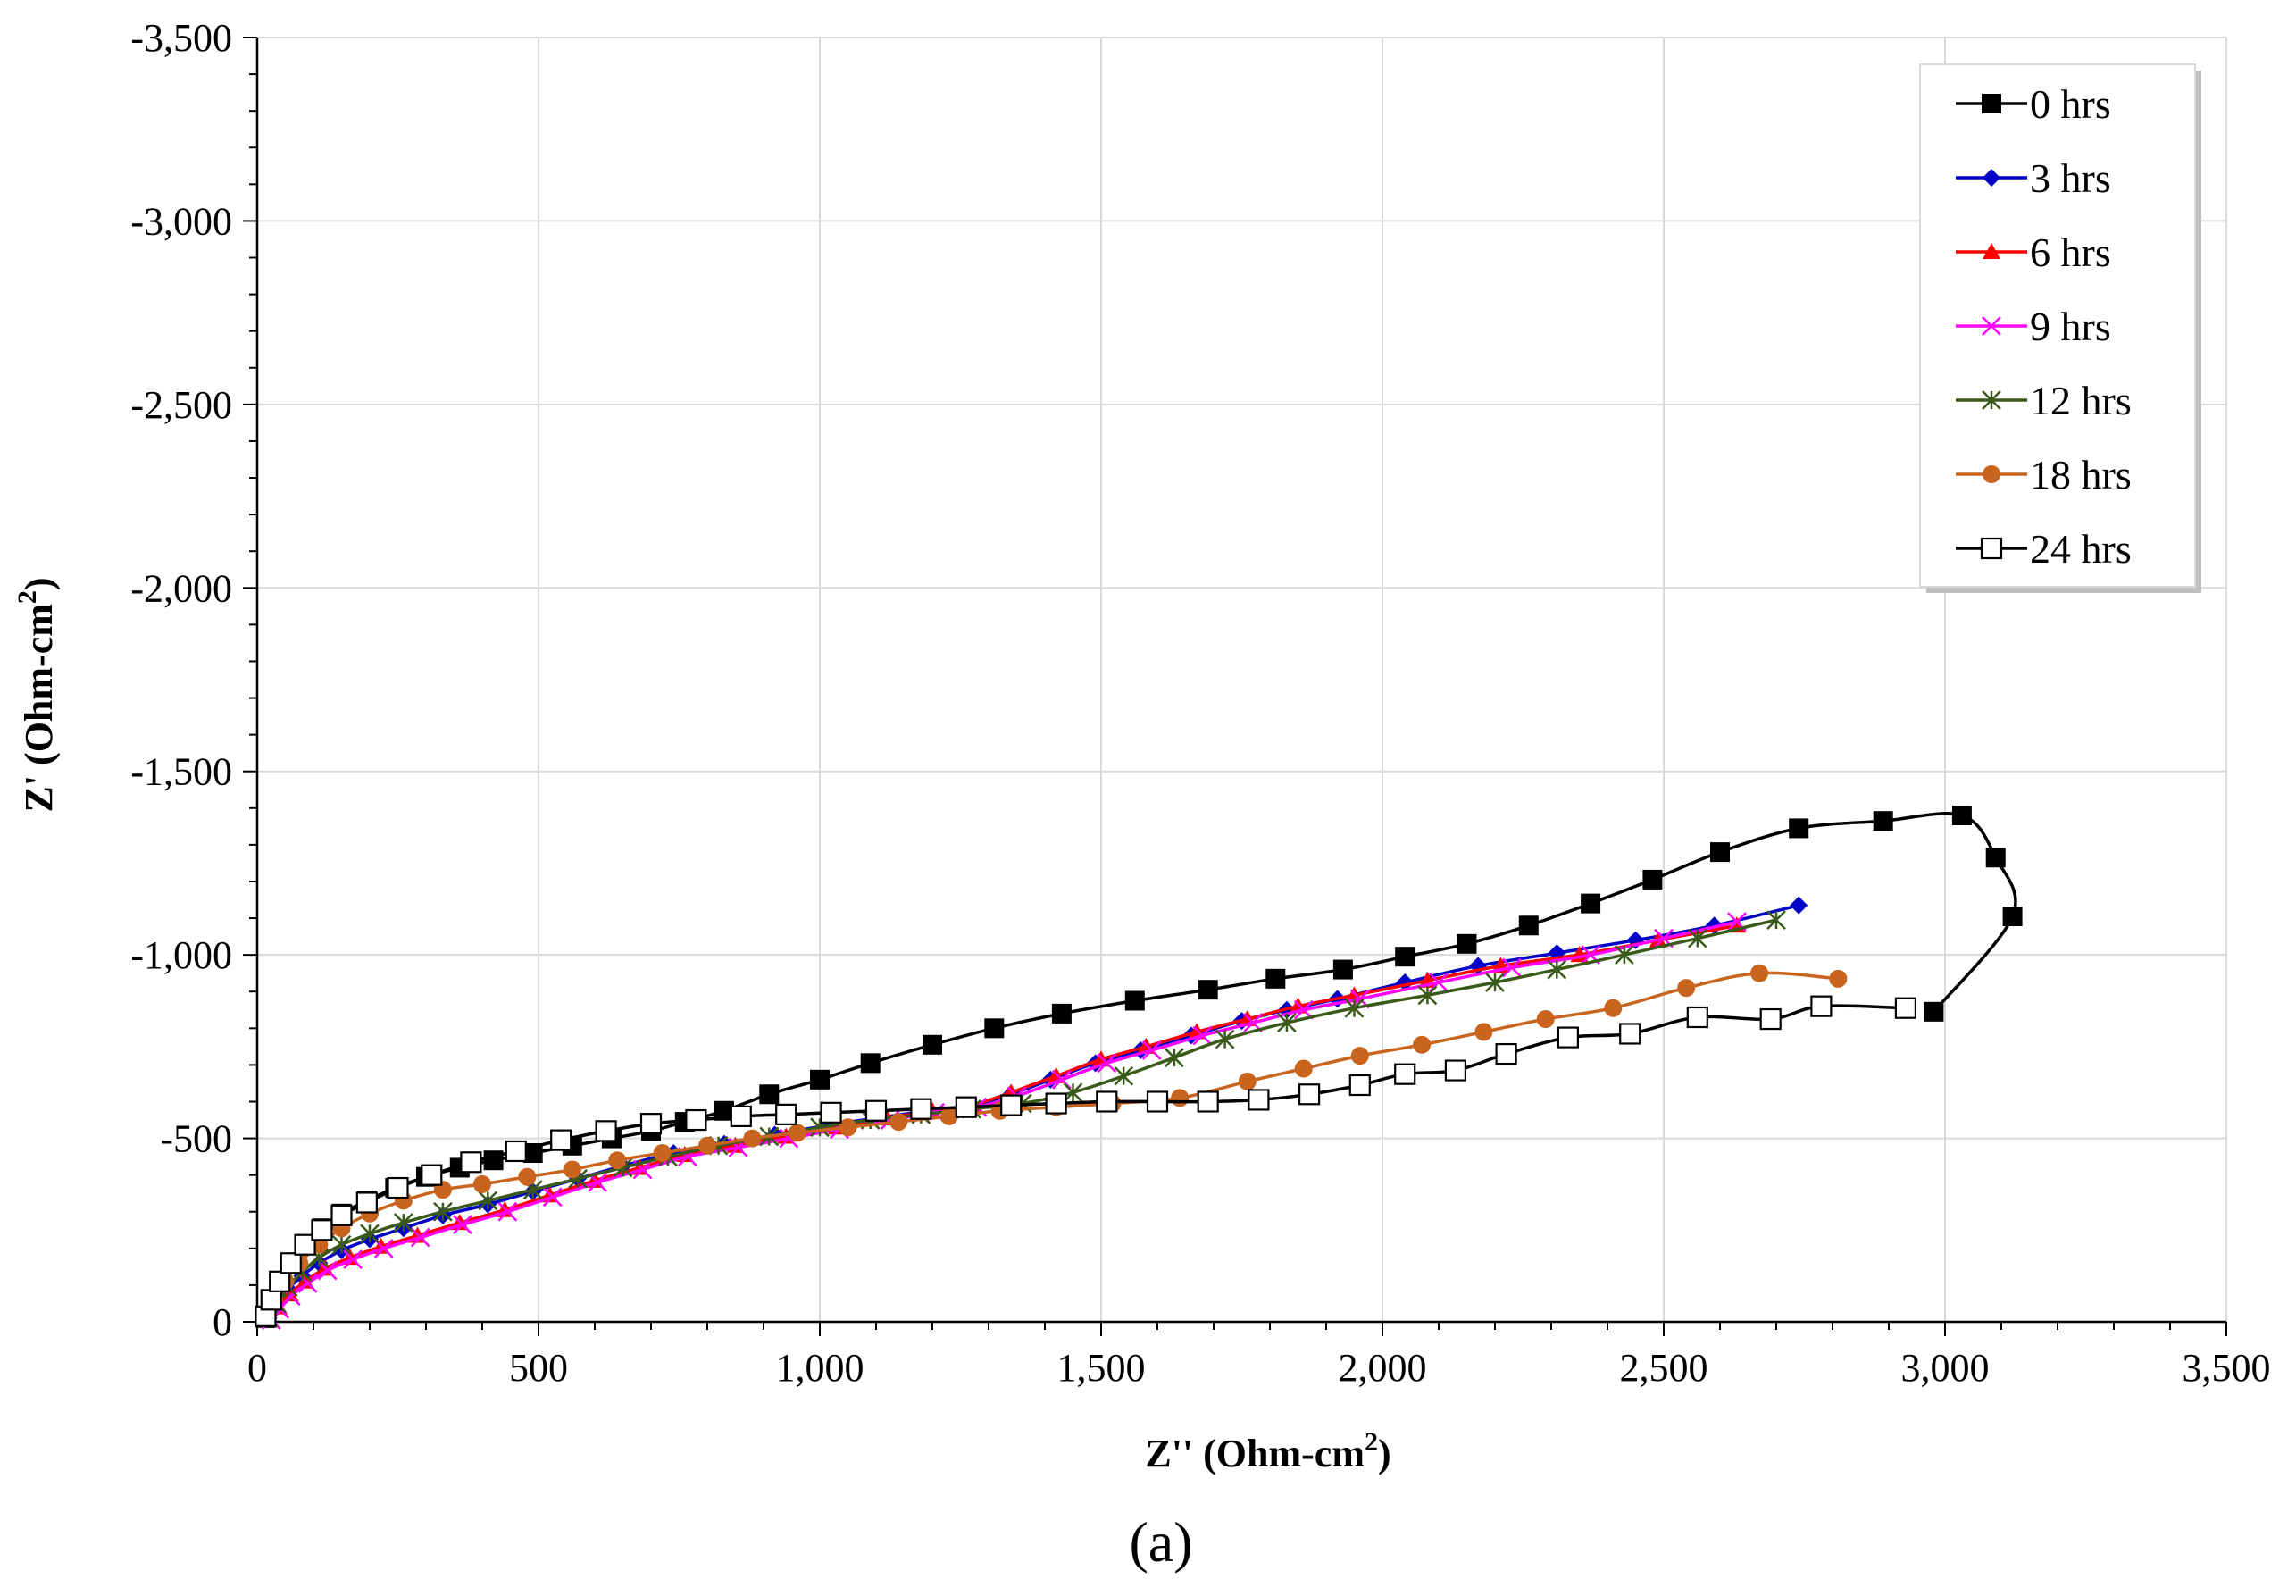 This screenshot has height=1596, width=2296. I want to click on y-tick-label: 0, so click(222, 1322).